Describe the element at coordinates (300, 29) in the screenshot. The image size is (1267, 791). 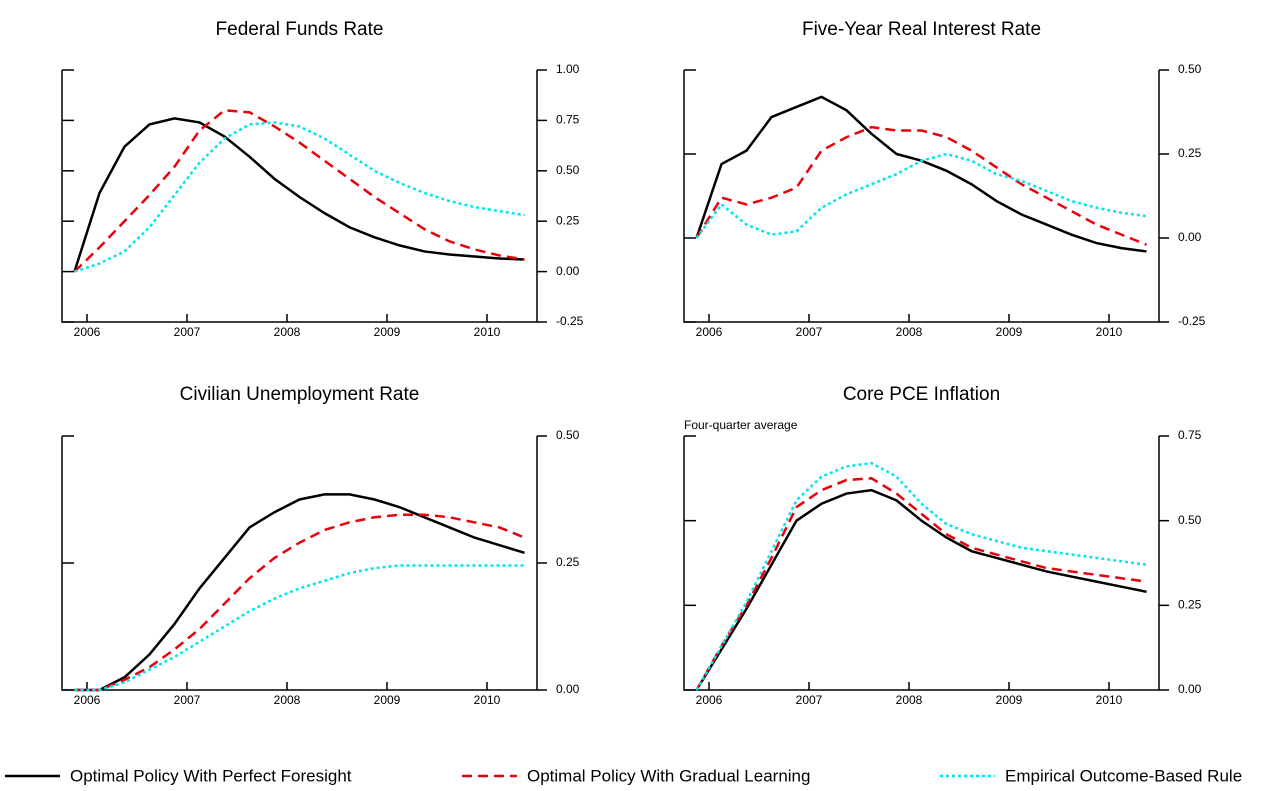
I see `chart-title: Federal Funds Rate` at that location.